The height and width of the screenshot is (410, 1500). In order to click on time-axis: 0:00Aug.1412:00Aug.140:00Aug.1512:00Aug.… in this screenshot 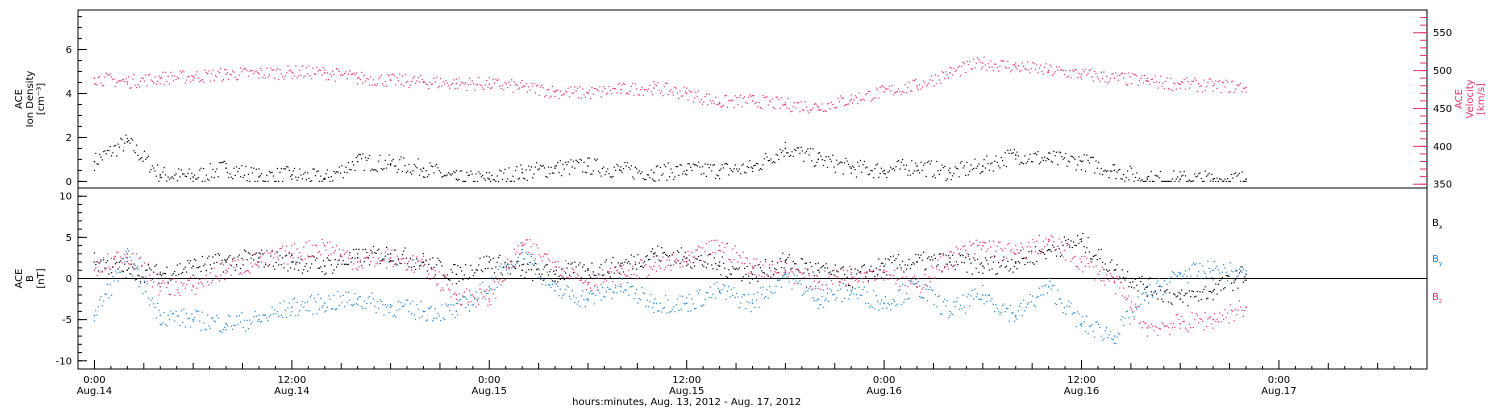, I will do `click(744, 378)`.